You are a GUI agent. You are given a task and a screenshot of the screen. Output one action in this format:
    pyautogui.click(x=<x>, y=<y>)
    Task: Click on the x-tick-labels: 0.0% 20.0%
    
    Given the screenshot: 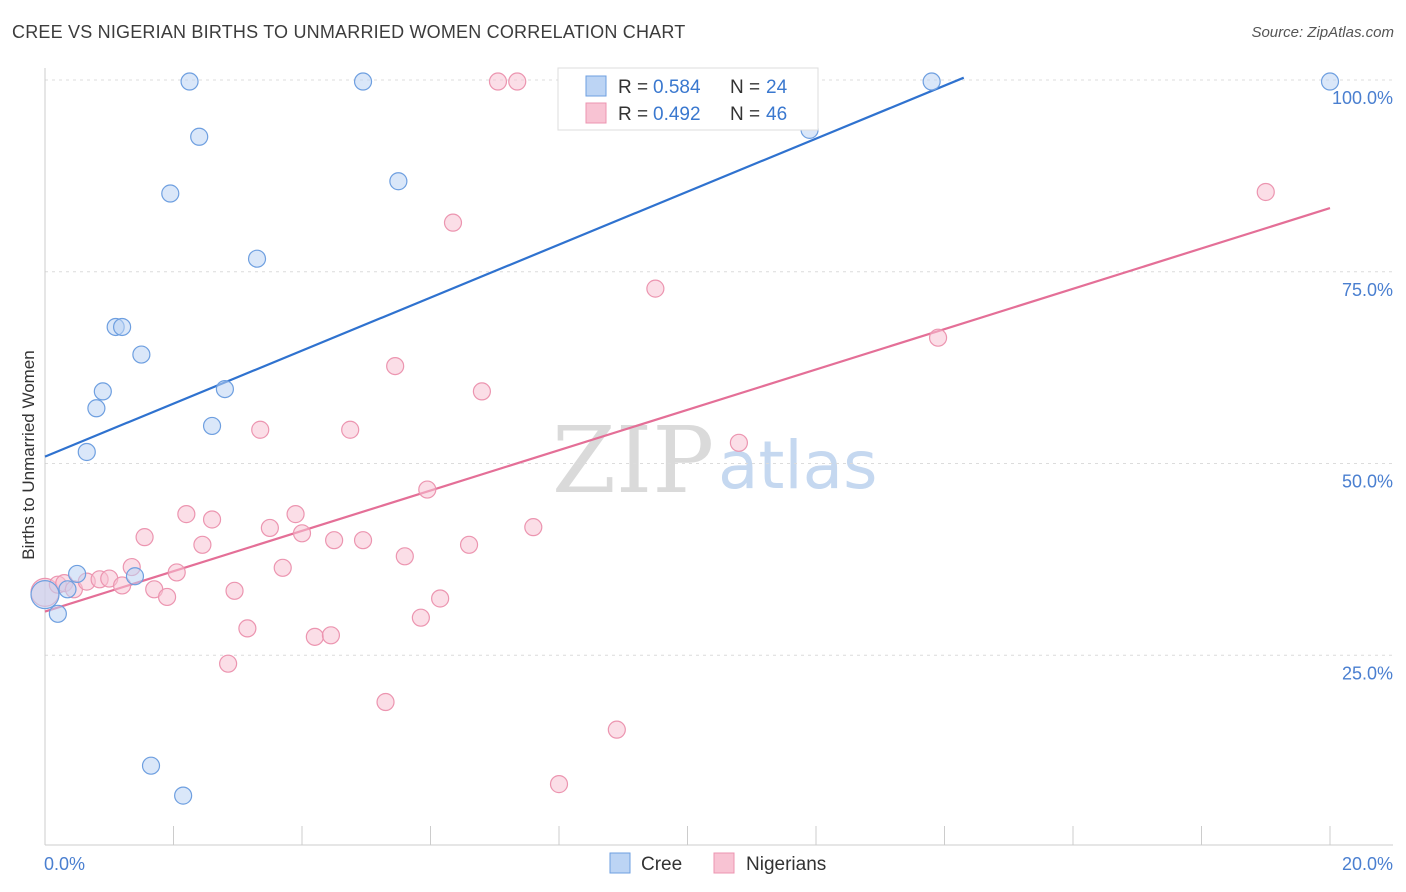 What is the action you would take?
    pyautogui.click(x=718, y=864)
    